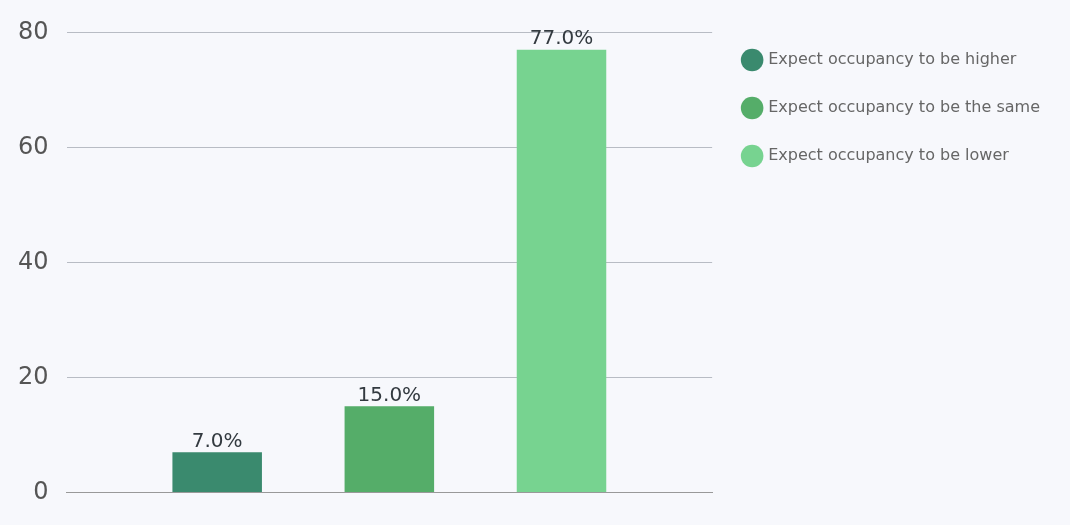  What do you see at coordinates (33, 375) in the screenshot?
I see `y-tick-label: 20` at bounding box center [33, 375].